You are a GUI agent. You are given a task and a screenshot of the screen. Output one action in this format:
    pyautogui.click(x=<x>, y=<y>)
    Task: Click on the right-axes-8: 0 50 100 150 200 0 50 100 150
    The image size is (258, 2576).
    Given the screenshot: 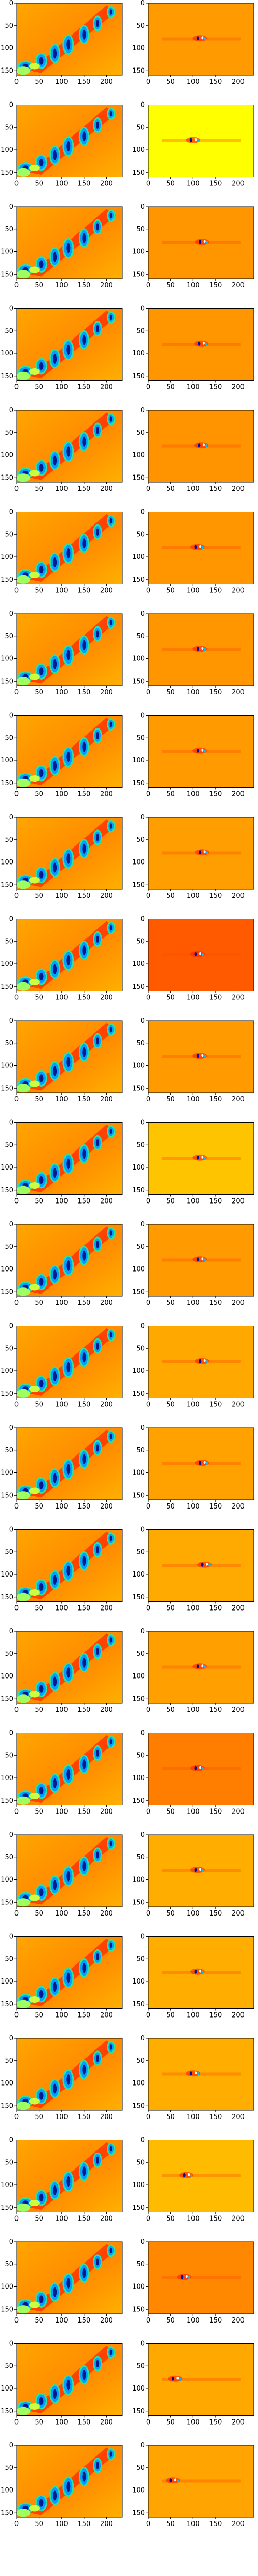 What is the action you would take?
    pyautogui.click(x=188, y=755)
    